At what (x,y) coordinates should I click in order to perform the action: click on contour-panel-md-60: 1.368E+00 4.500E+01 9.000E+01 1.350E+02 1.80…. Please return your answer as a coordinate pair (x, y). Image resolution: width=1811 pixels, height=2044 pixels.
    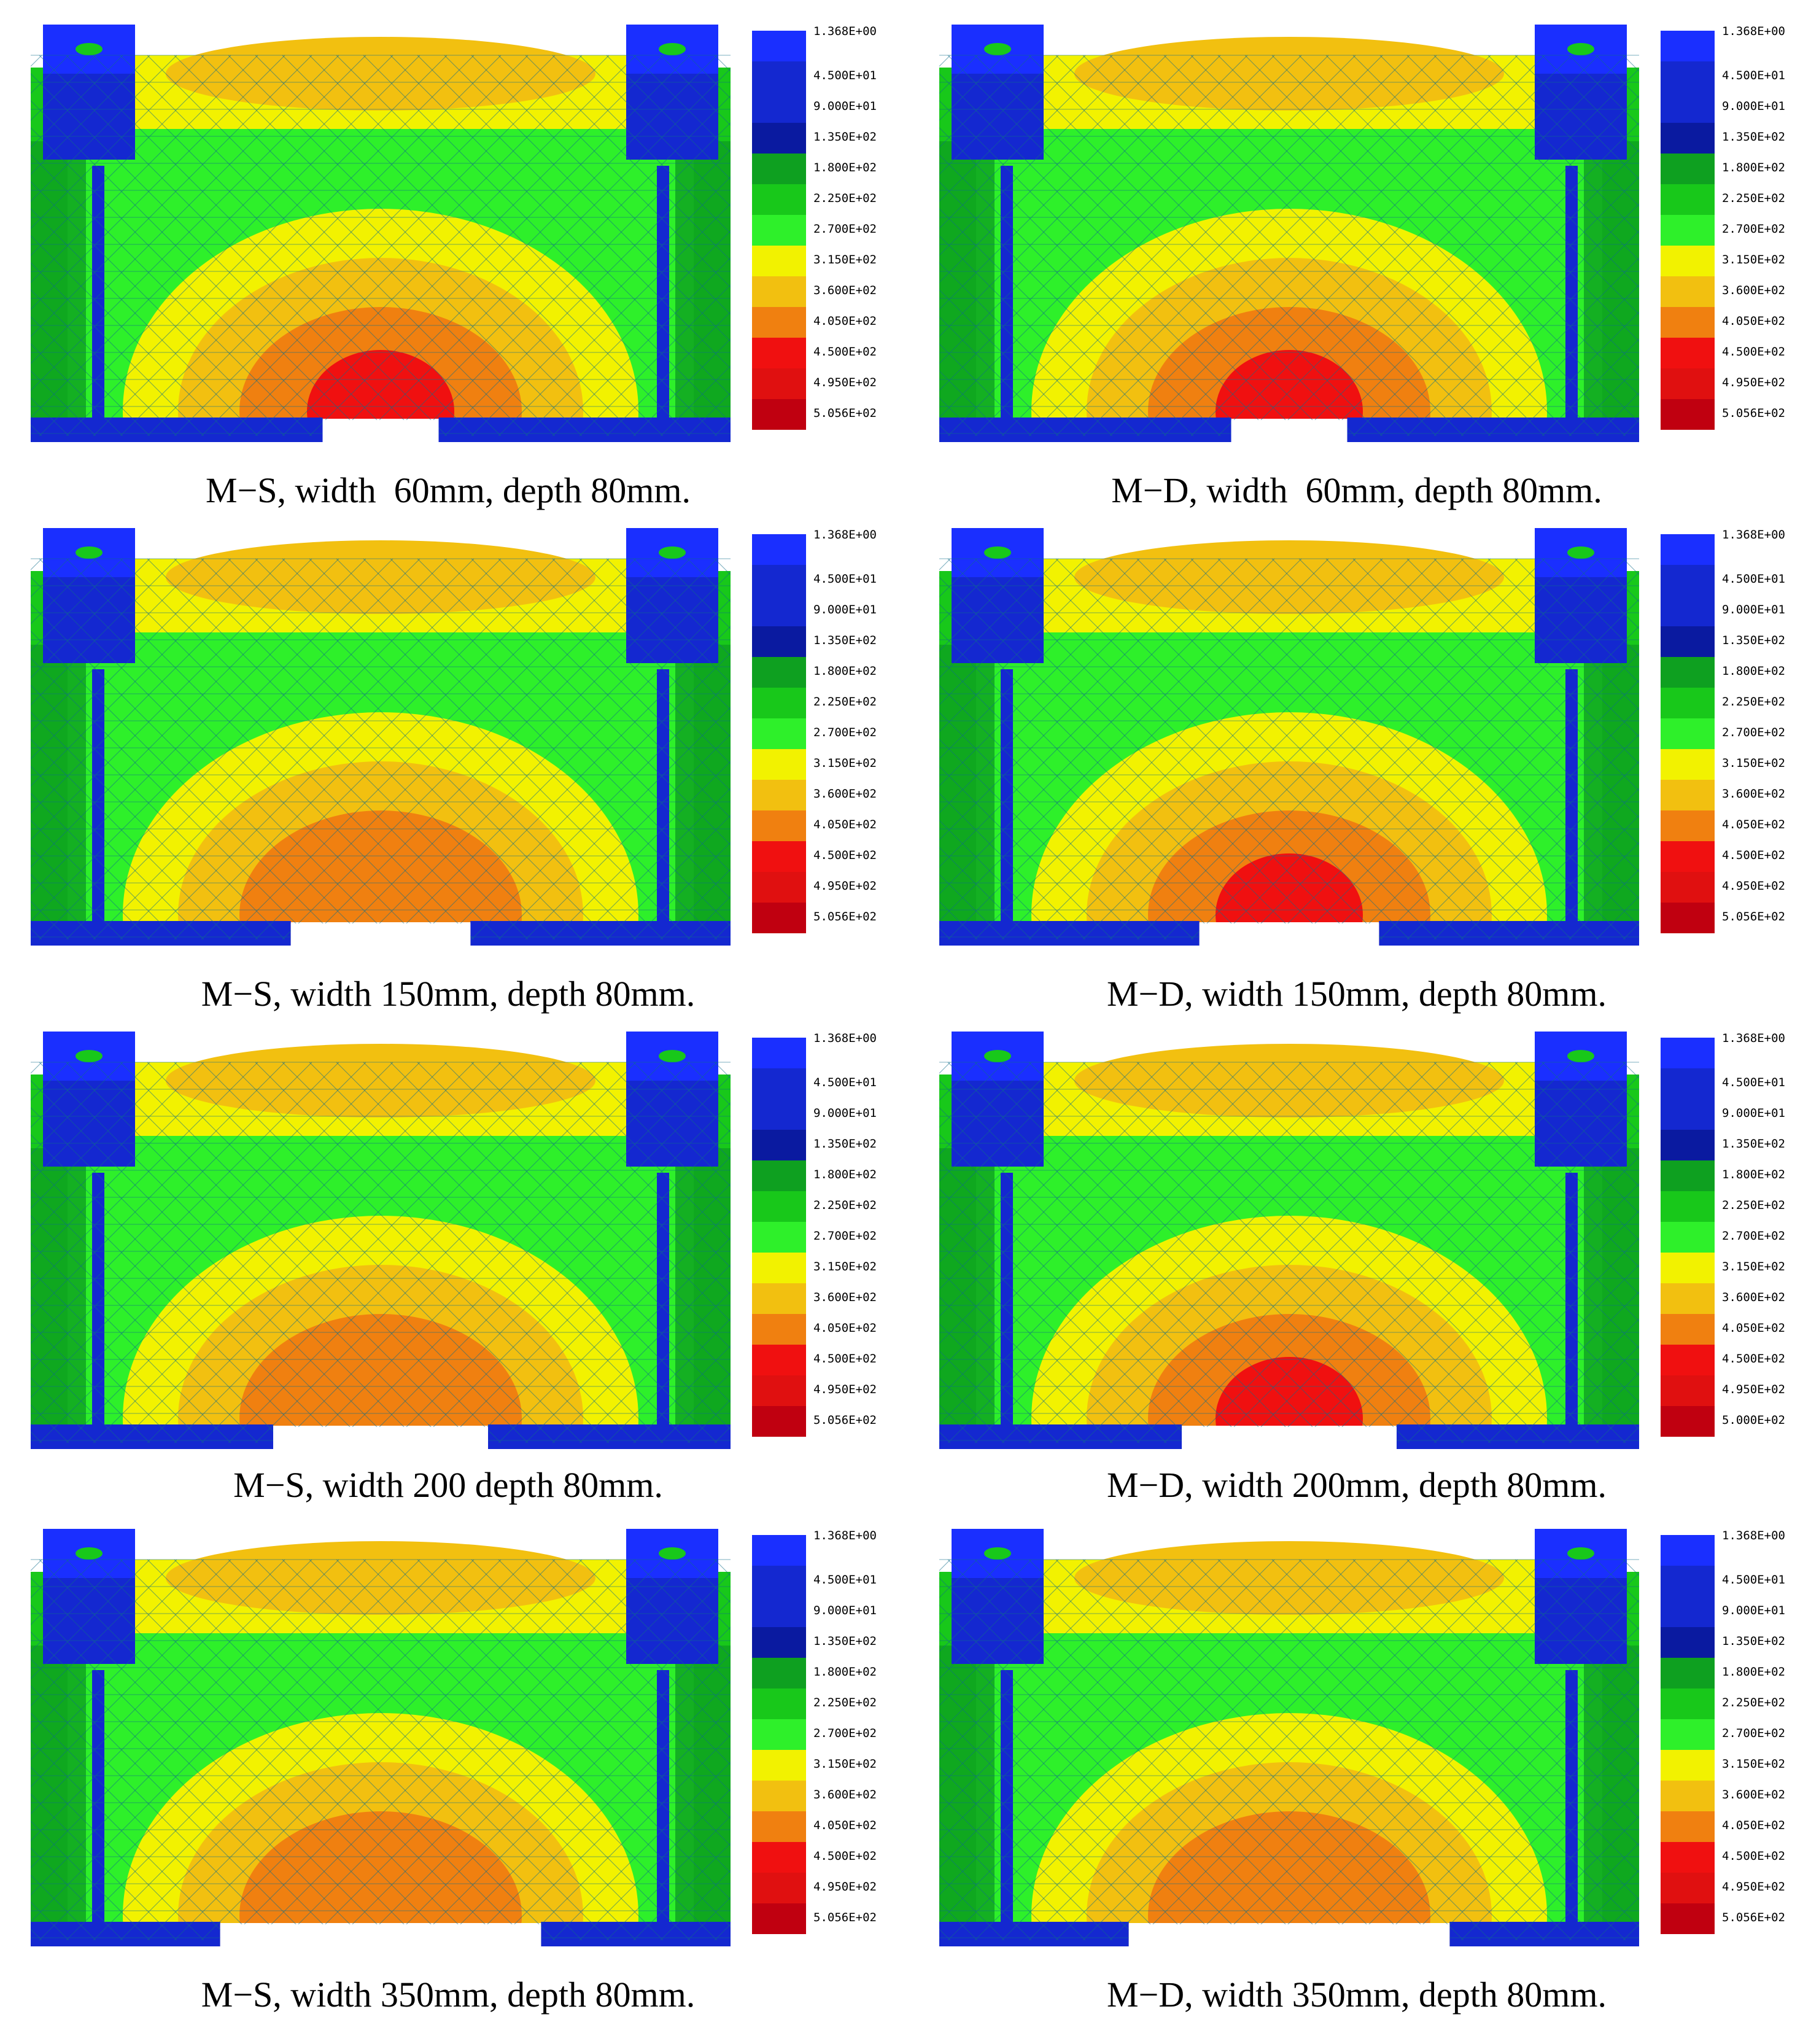
    Looking at the image, I should click on (1372, 239).